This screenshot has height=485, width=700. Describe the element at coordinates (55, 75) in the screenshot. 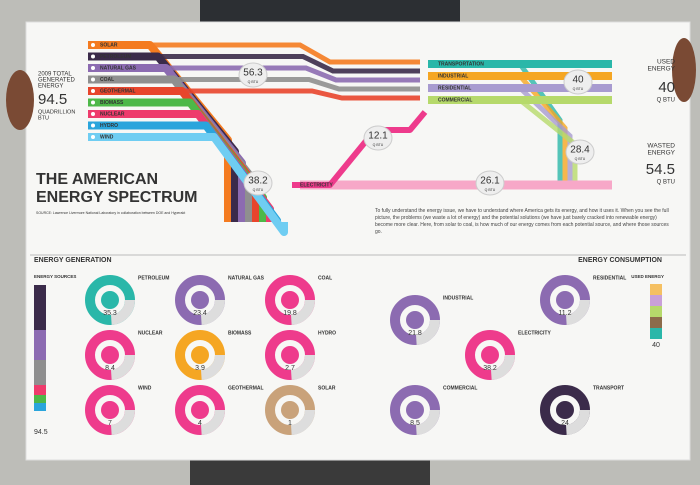

I see `label: 2009 TOTAL` at that location.